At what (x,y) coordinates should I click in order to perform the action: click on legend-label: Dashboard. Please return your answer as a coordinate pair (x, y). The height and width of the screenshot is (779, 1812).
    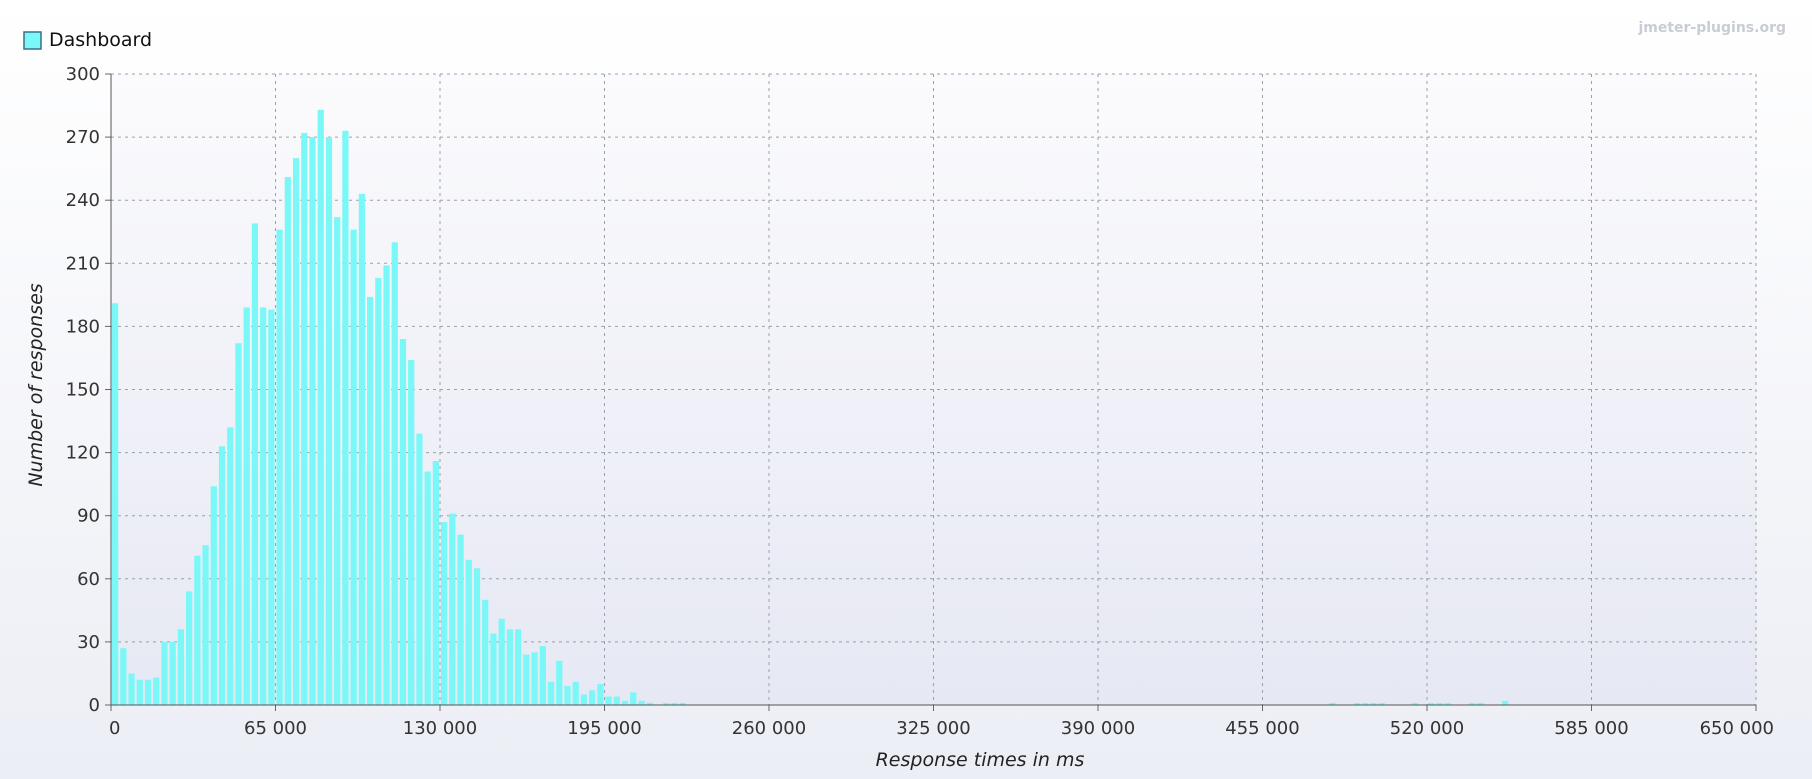
    Looking at the image, I should click on (100, 40).